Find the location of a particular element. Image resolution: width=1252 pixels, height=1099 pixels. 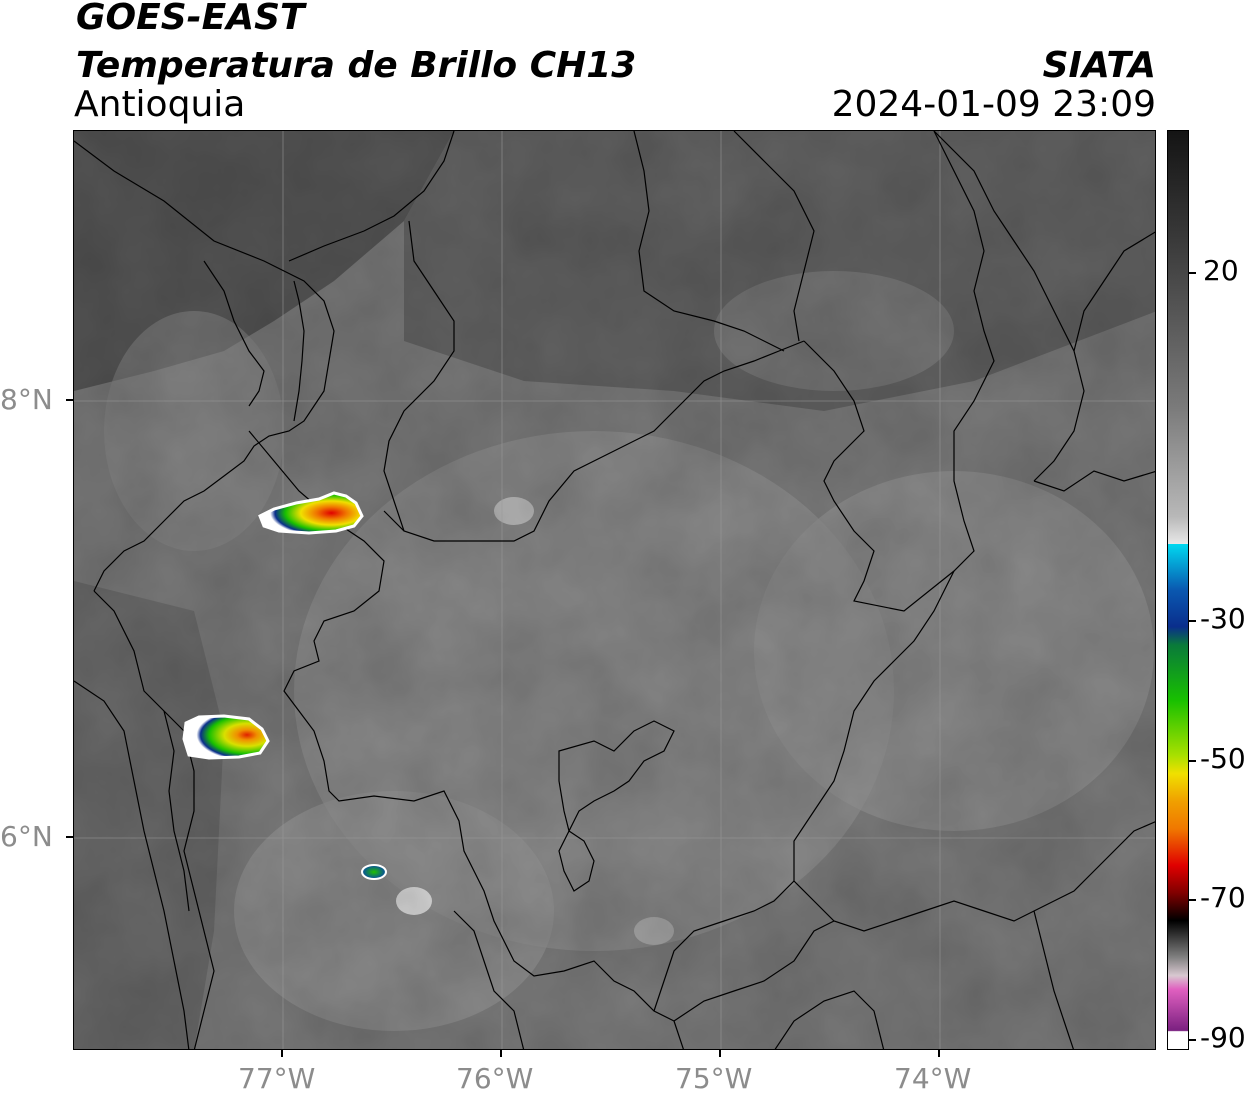

colorbar-tick-minus90: -90 is located at coordinates (1223, 1037).